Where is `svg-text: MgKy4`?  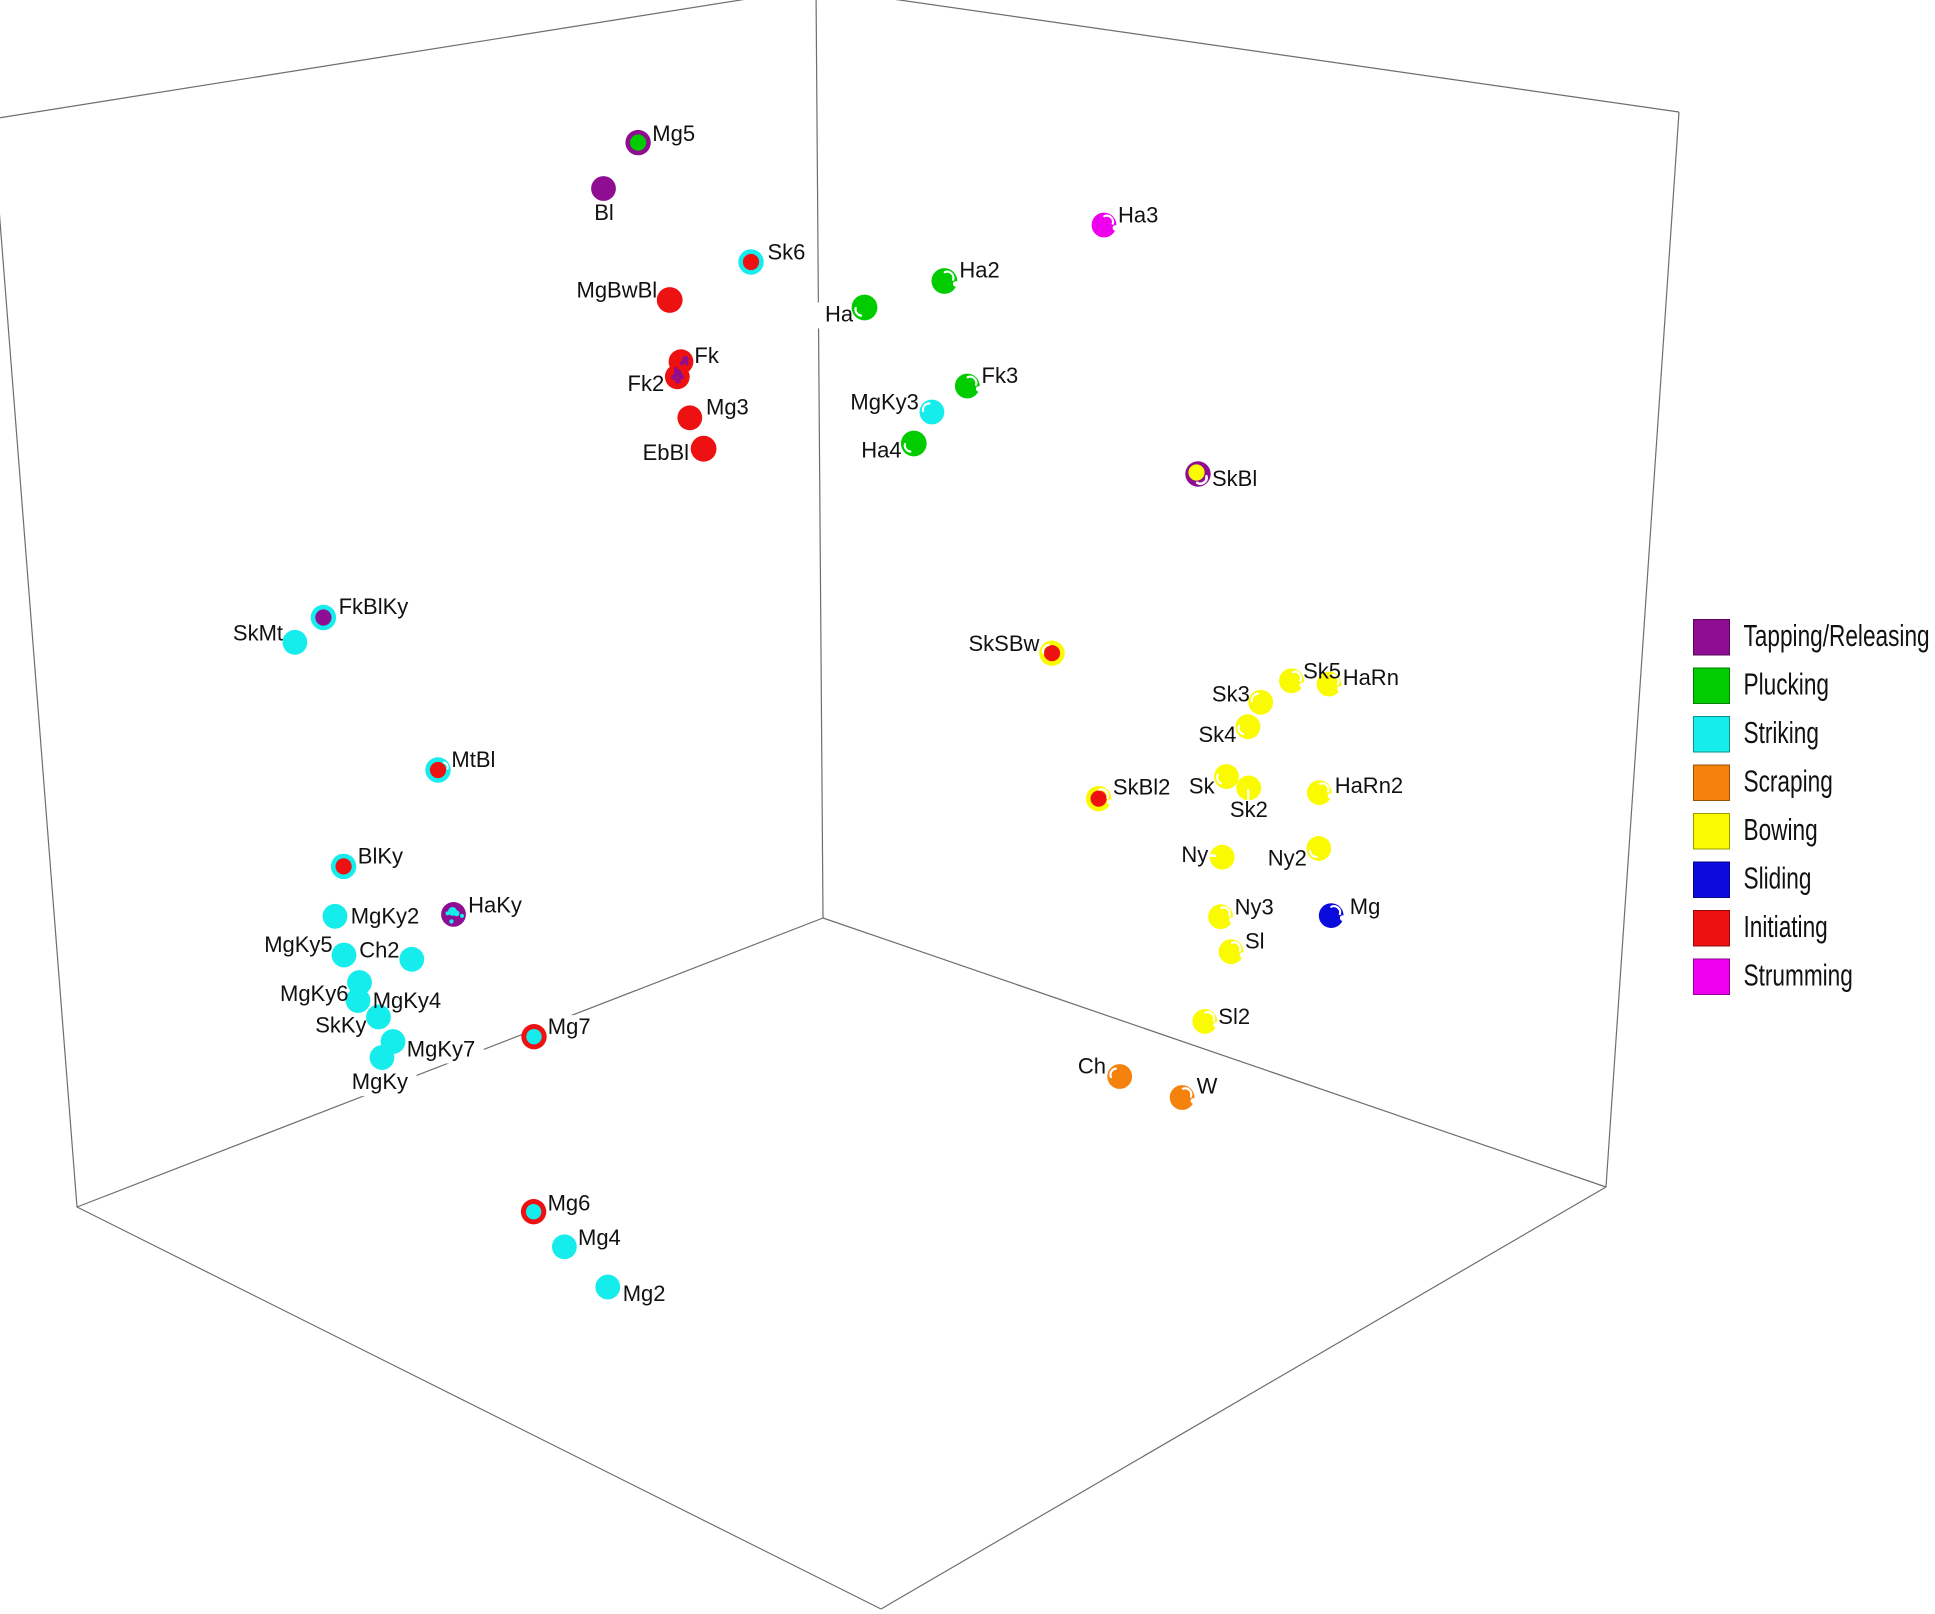 svg-text: MgKy4 is located at coordinates (407, 1000).